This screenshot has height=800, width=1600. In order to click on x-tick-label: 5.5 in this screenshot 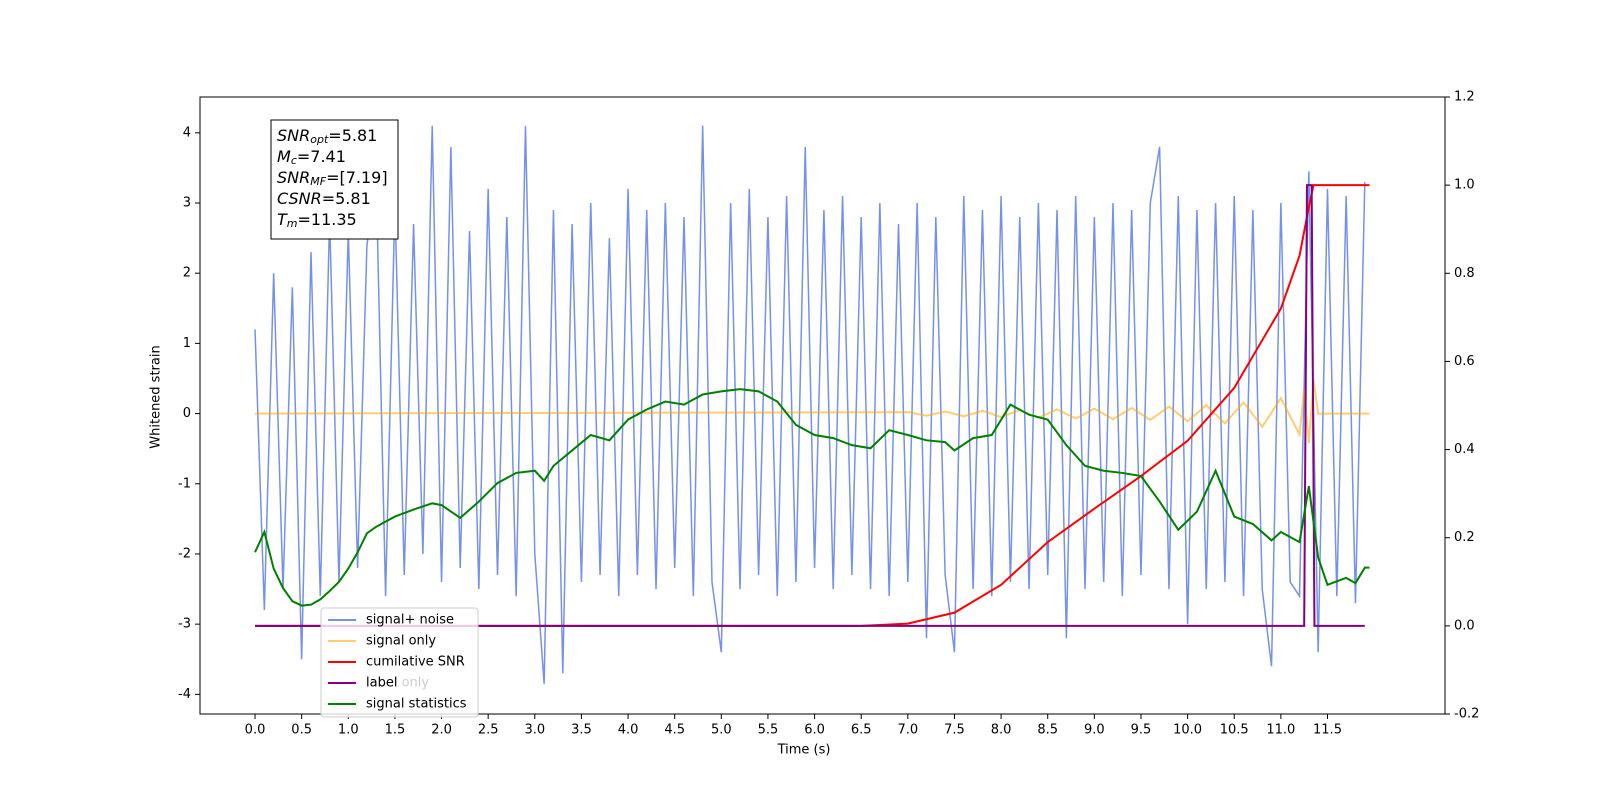, I will do `click(768, 730)`.